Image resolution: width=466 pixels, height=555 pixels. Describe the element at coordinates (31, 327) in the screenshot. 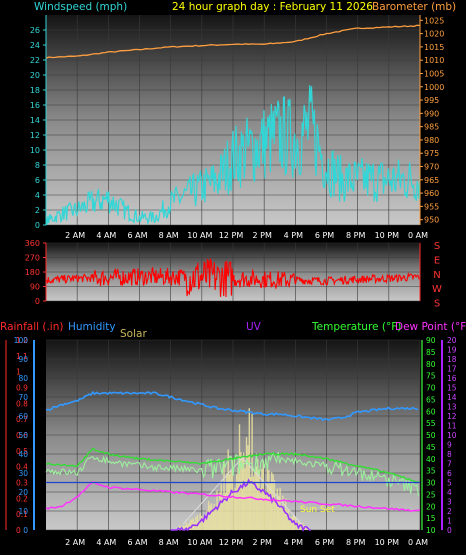

I see `rainfall-axis-label: Rainfall (.in)` at that location.